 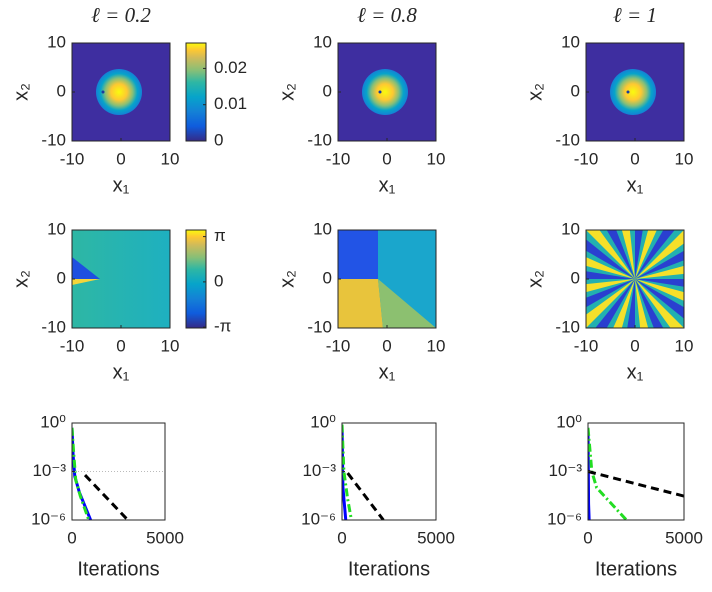 I want to click on colorbar-tick-label: π, so click(x=220, y=235).